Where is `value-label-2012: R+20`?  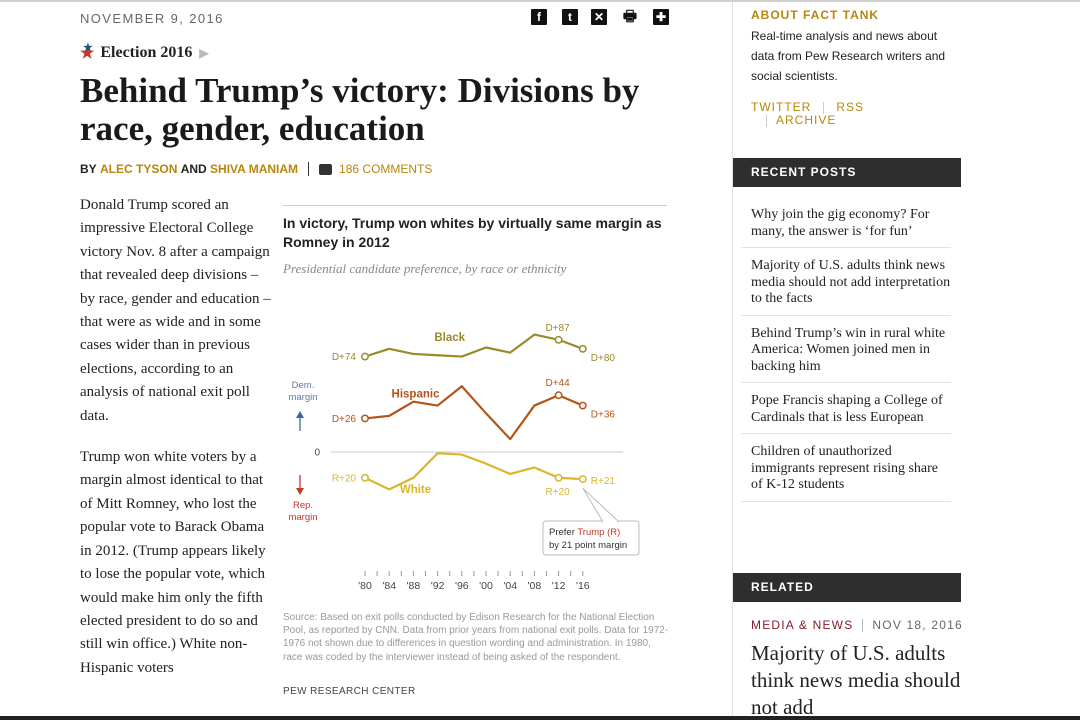 value-label-2012: R+20 is located at coordinates (558, 492).